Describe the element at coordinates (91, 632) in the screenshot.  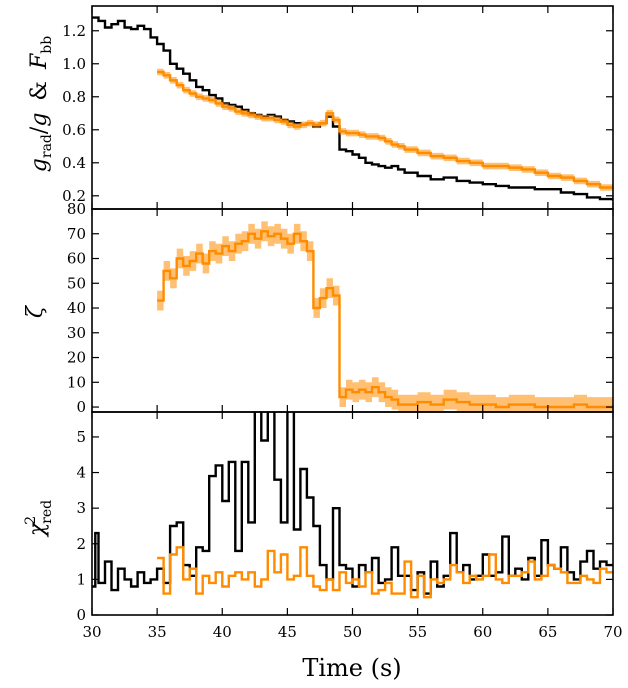
I see `x-tick-label: 30` at that location.